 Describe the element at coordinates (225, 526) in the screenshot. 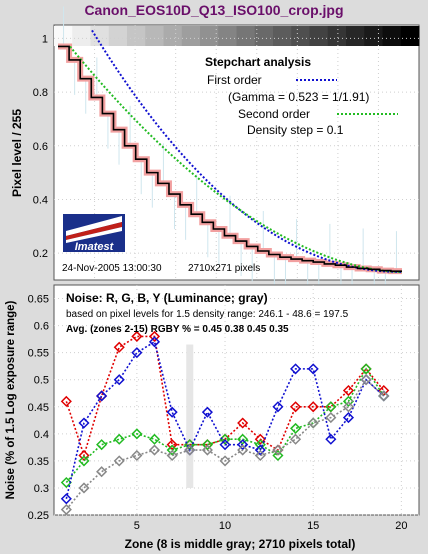

I see `noise-x-tick-label: 10` at that location.